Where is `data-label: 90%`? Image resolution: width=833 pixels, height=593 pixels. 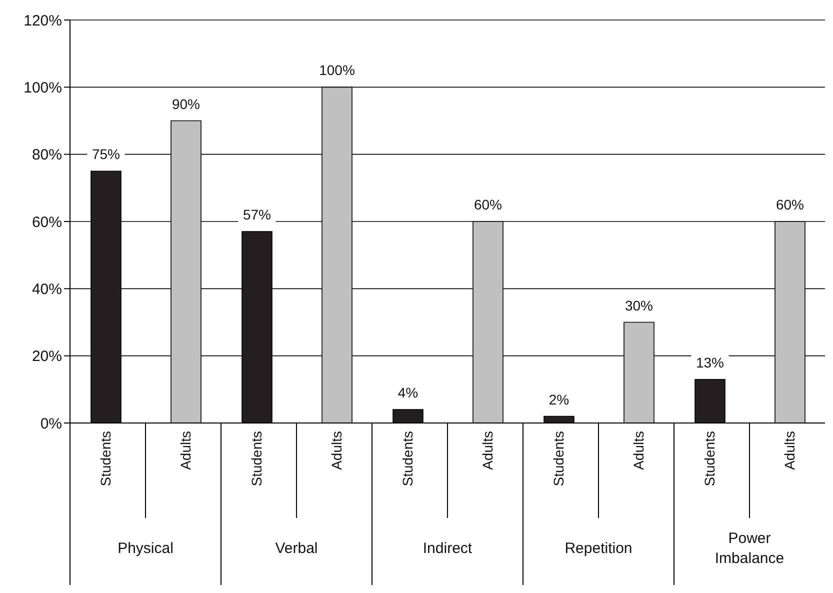
data-label: 90% is located at coordinates (186, 104).